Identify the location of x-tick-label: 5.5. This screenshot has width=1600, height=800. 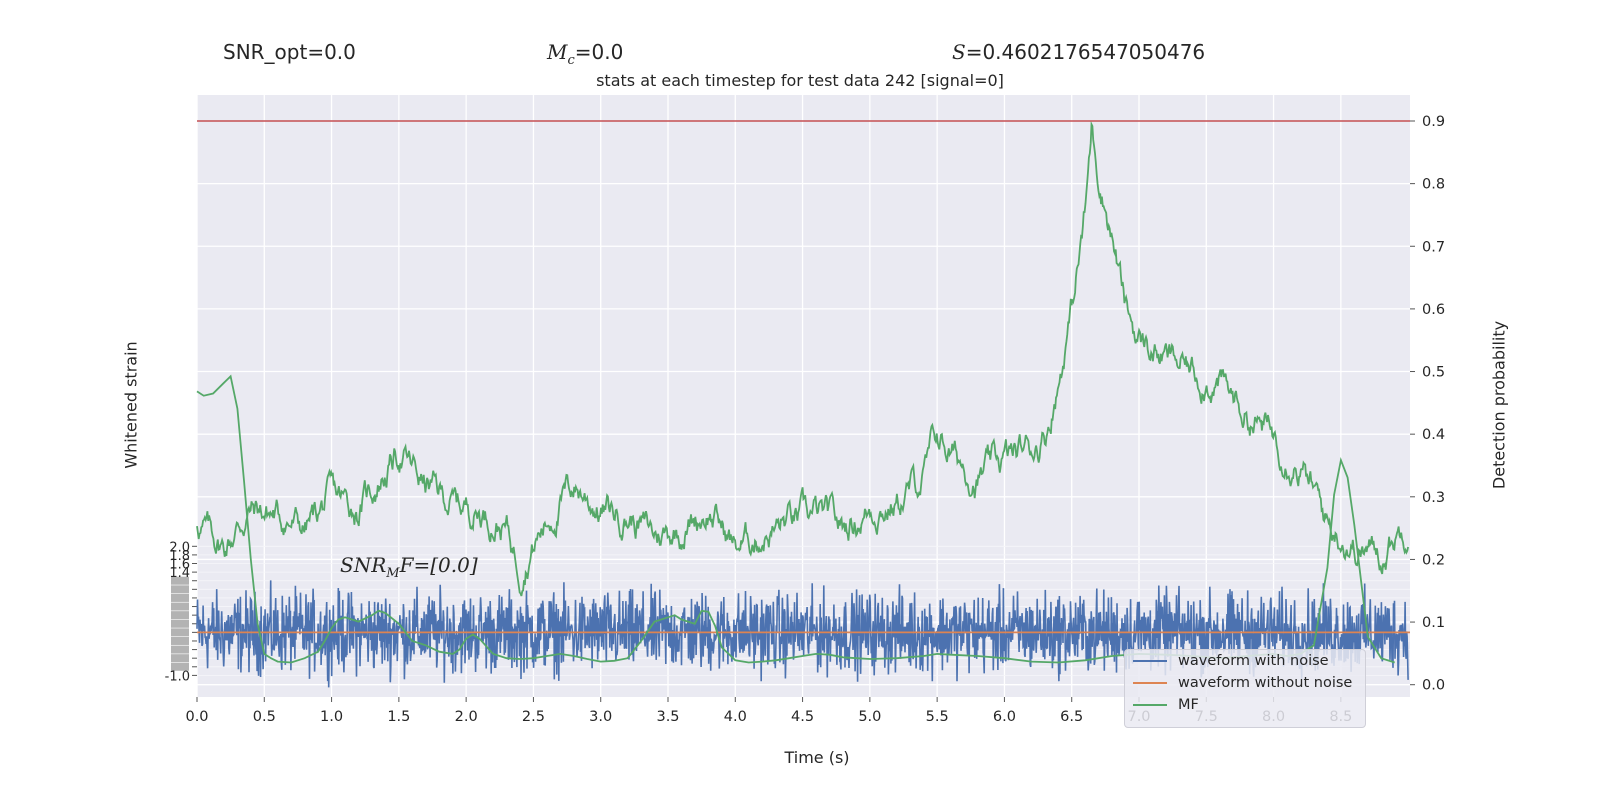
(937, 717).